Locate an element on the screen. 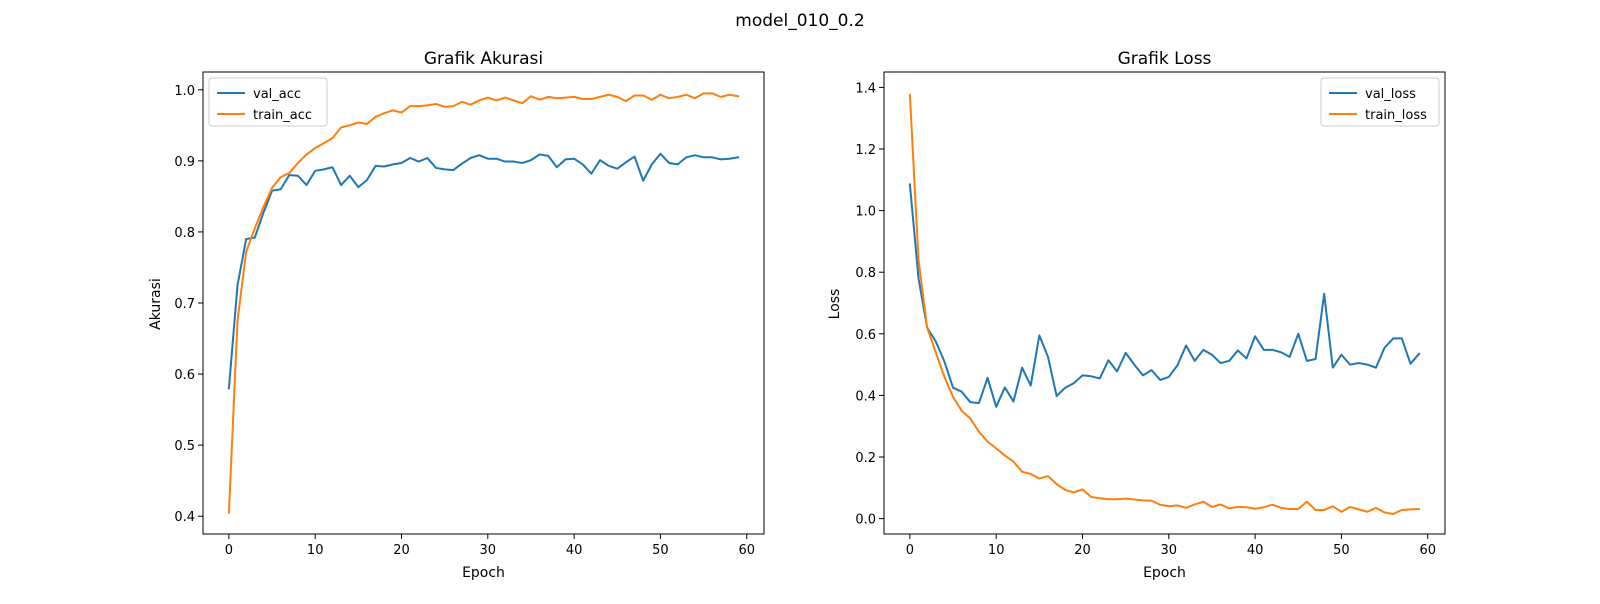 The image size is (1600, 604). loss-legend-label: val_loss is located at coordinates (1390, 94).